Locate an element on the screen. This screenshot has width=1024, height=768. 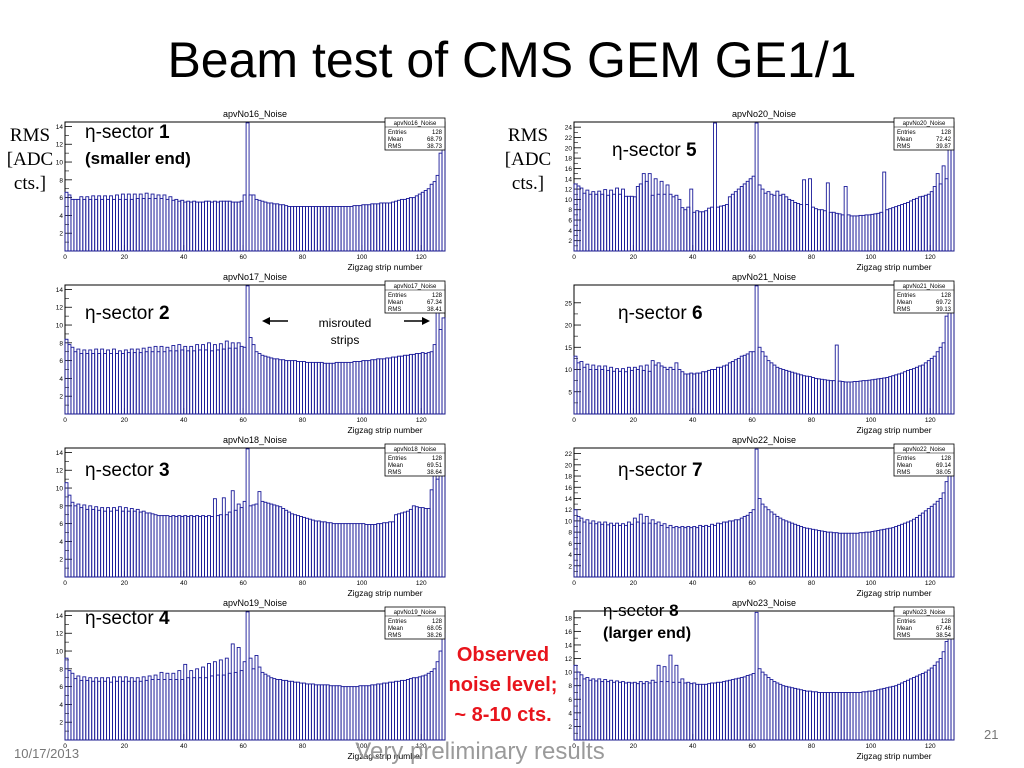
y-tick-label: 18 is located at coordinates (569, 159).